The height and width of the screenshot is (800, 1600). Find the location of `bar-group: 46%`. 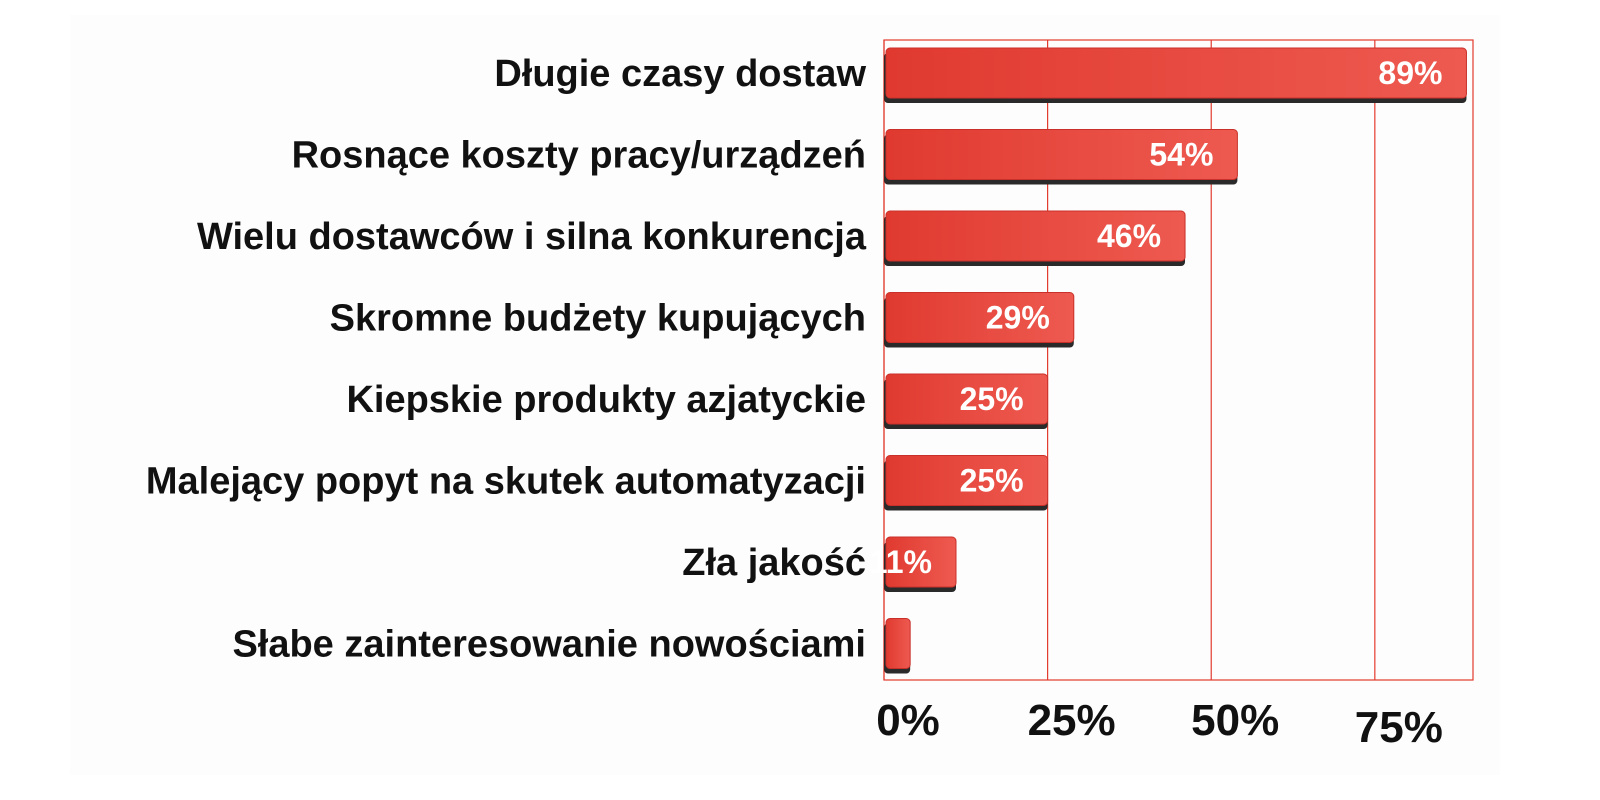

bar-group: 46% is located at coordinates (1035, 238).